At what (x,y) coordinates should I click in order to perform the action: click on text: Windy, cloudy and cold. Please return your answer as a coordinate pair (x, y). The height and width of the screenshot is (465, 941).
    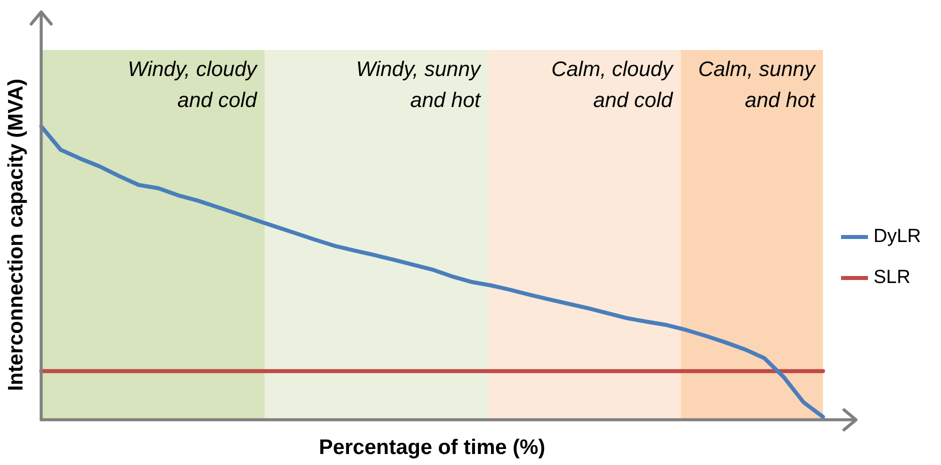
    Looking at the image, I should click on (193, 85).